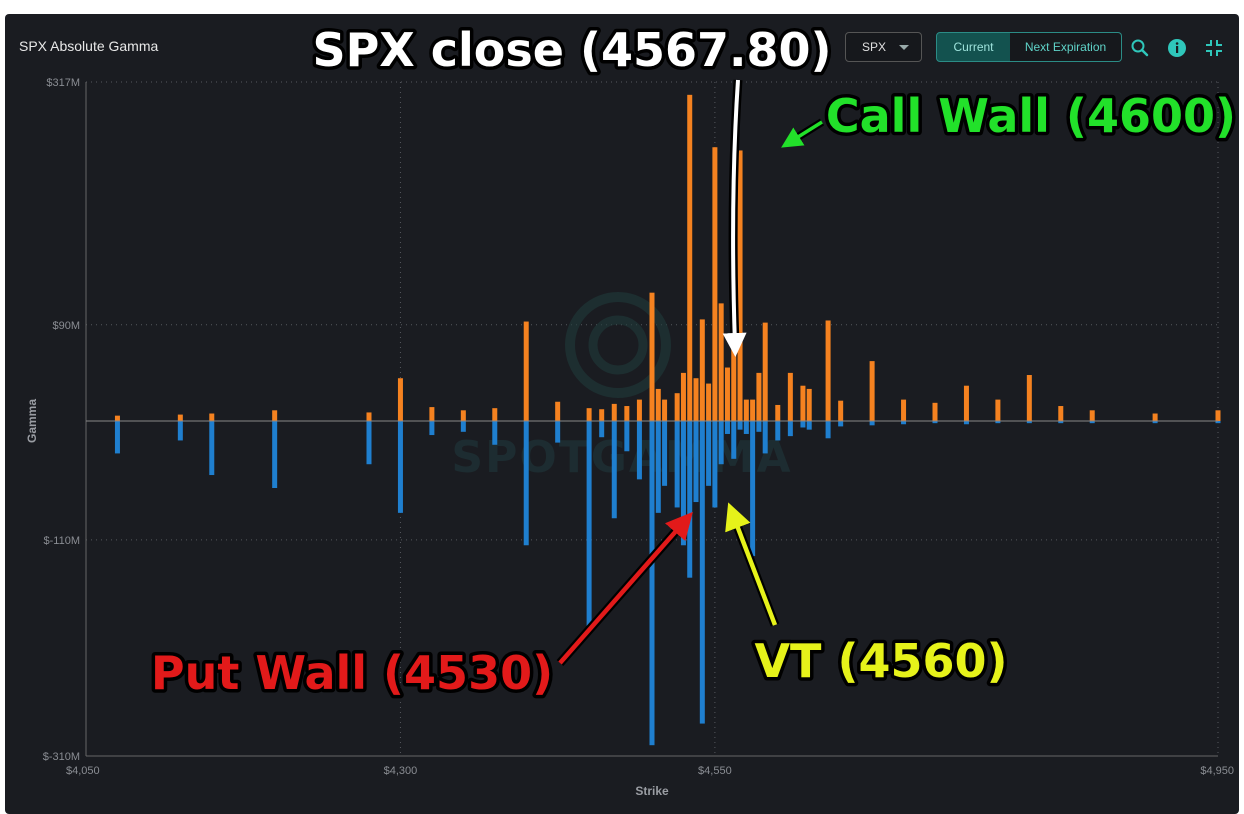  Describe the element at coordinates (1177, 48) in the screenshot. I see `info-icon` at that location.